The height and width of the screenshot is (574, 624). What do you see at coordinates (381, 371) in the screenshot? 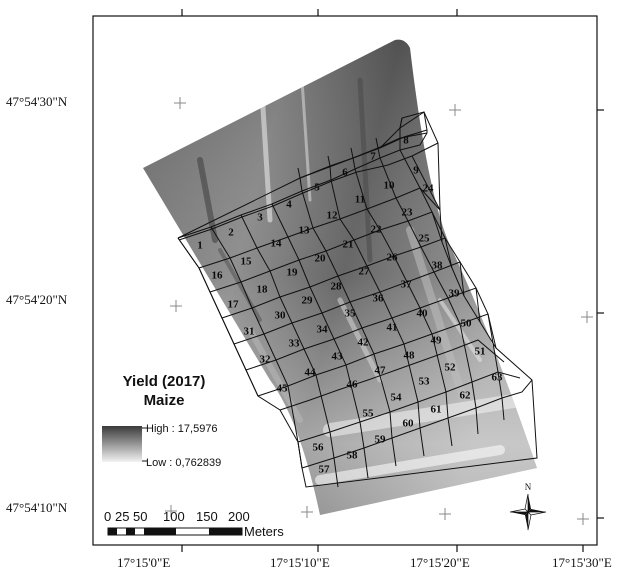
I see `plot-label: 47` at bounding box center [381, 371].